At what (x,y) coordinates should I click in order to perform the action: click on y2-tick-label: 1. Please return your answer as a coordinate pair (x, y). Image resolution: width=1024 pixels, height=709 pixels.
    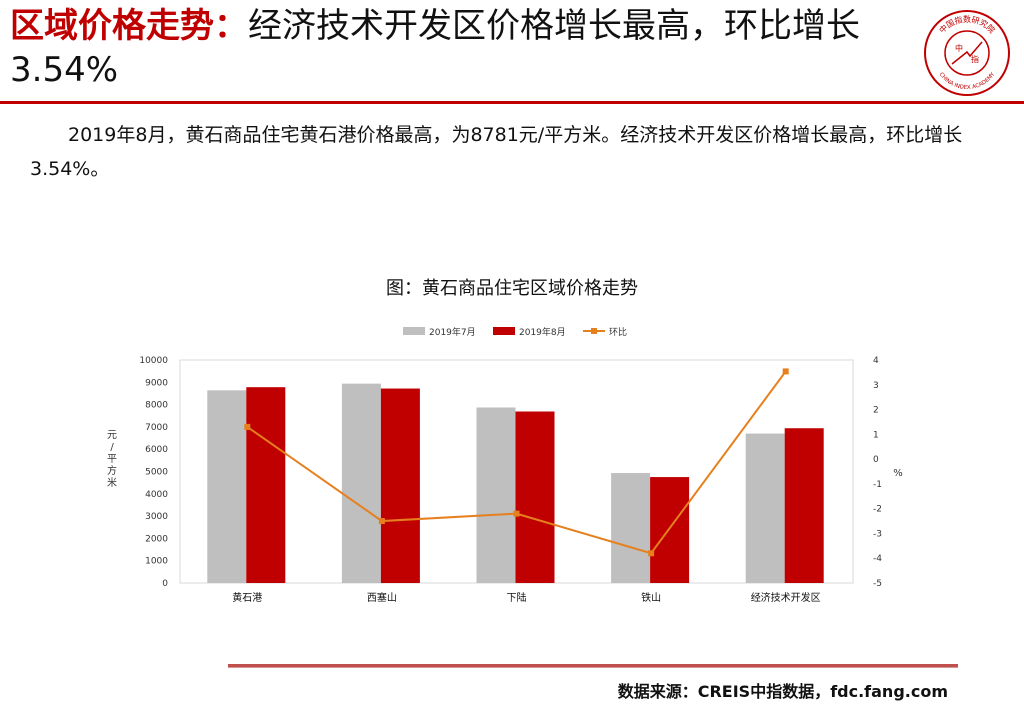
    Looking at the image, I should click on (876, 435).